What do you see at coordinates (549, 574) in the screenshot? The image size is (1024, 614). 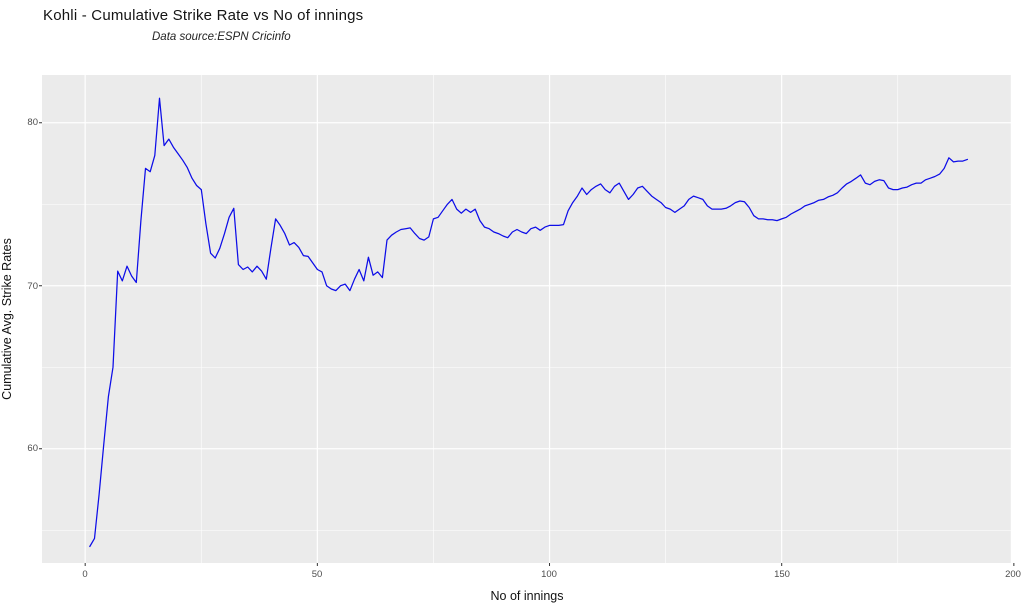 I see `x-tick-label-100: 100` at bounding box center [549, 574].